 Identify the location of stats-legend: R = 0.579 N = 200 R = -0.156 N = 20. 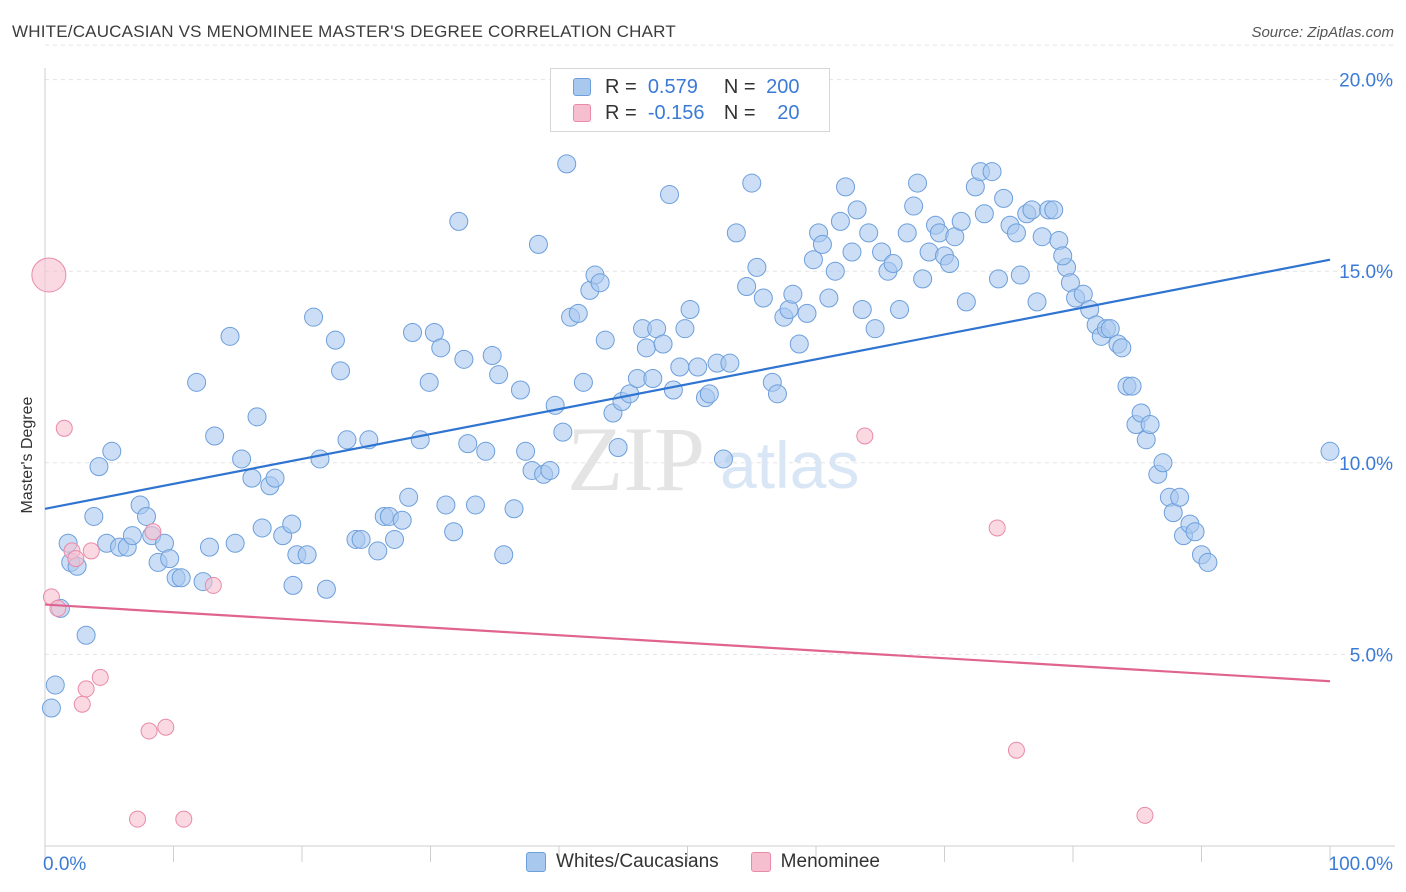
(690, 100).